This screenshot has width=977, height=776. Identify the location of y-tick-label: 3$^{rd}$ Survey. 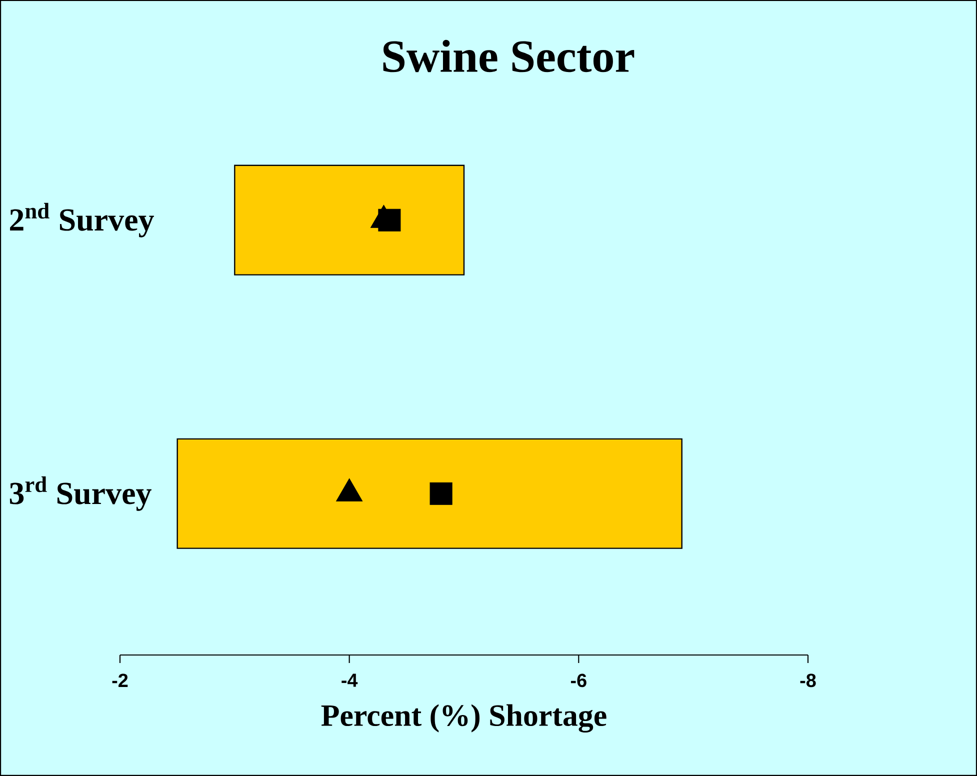
(81, 493).